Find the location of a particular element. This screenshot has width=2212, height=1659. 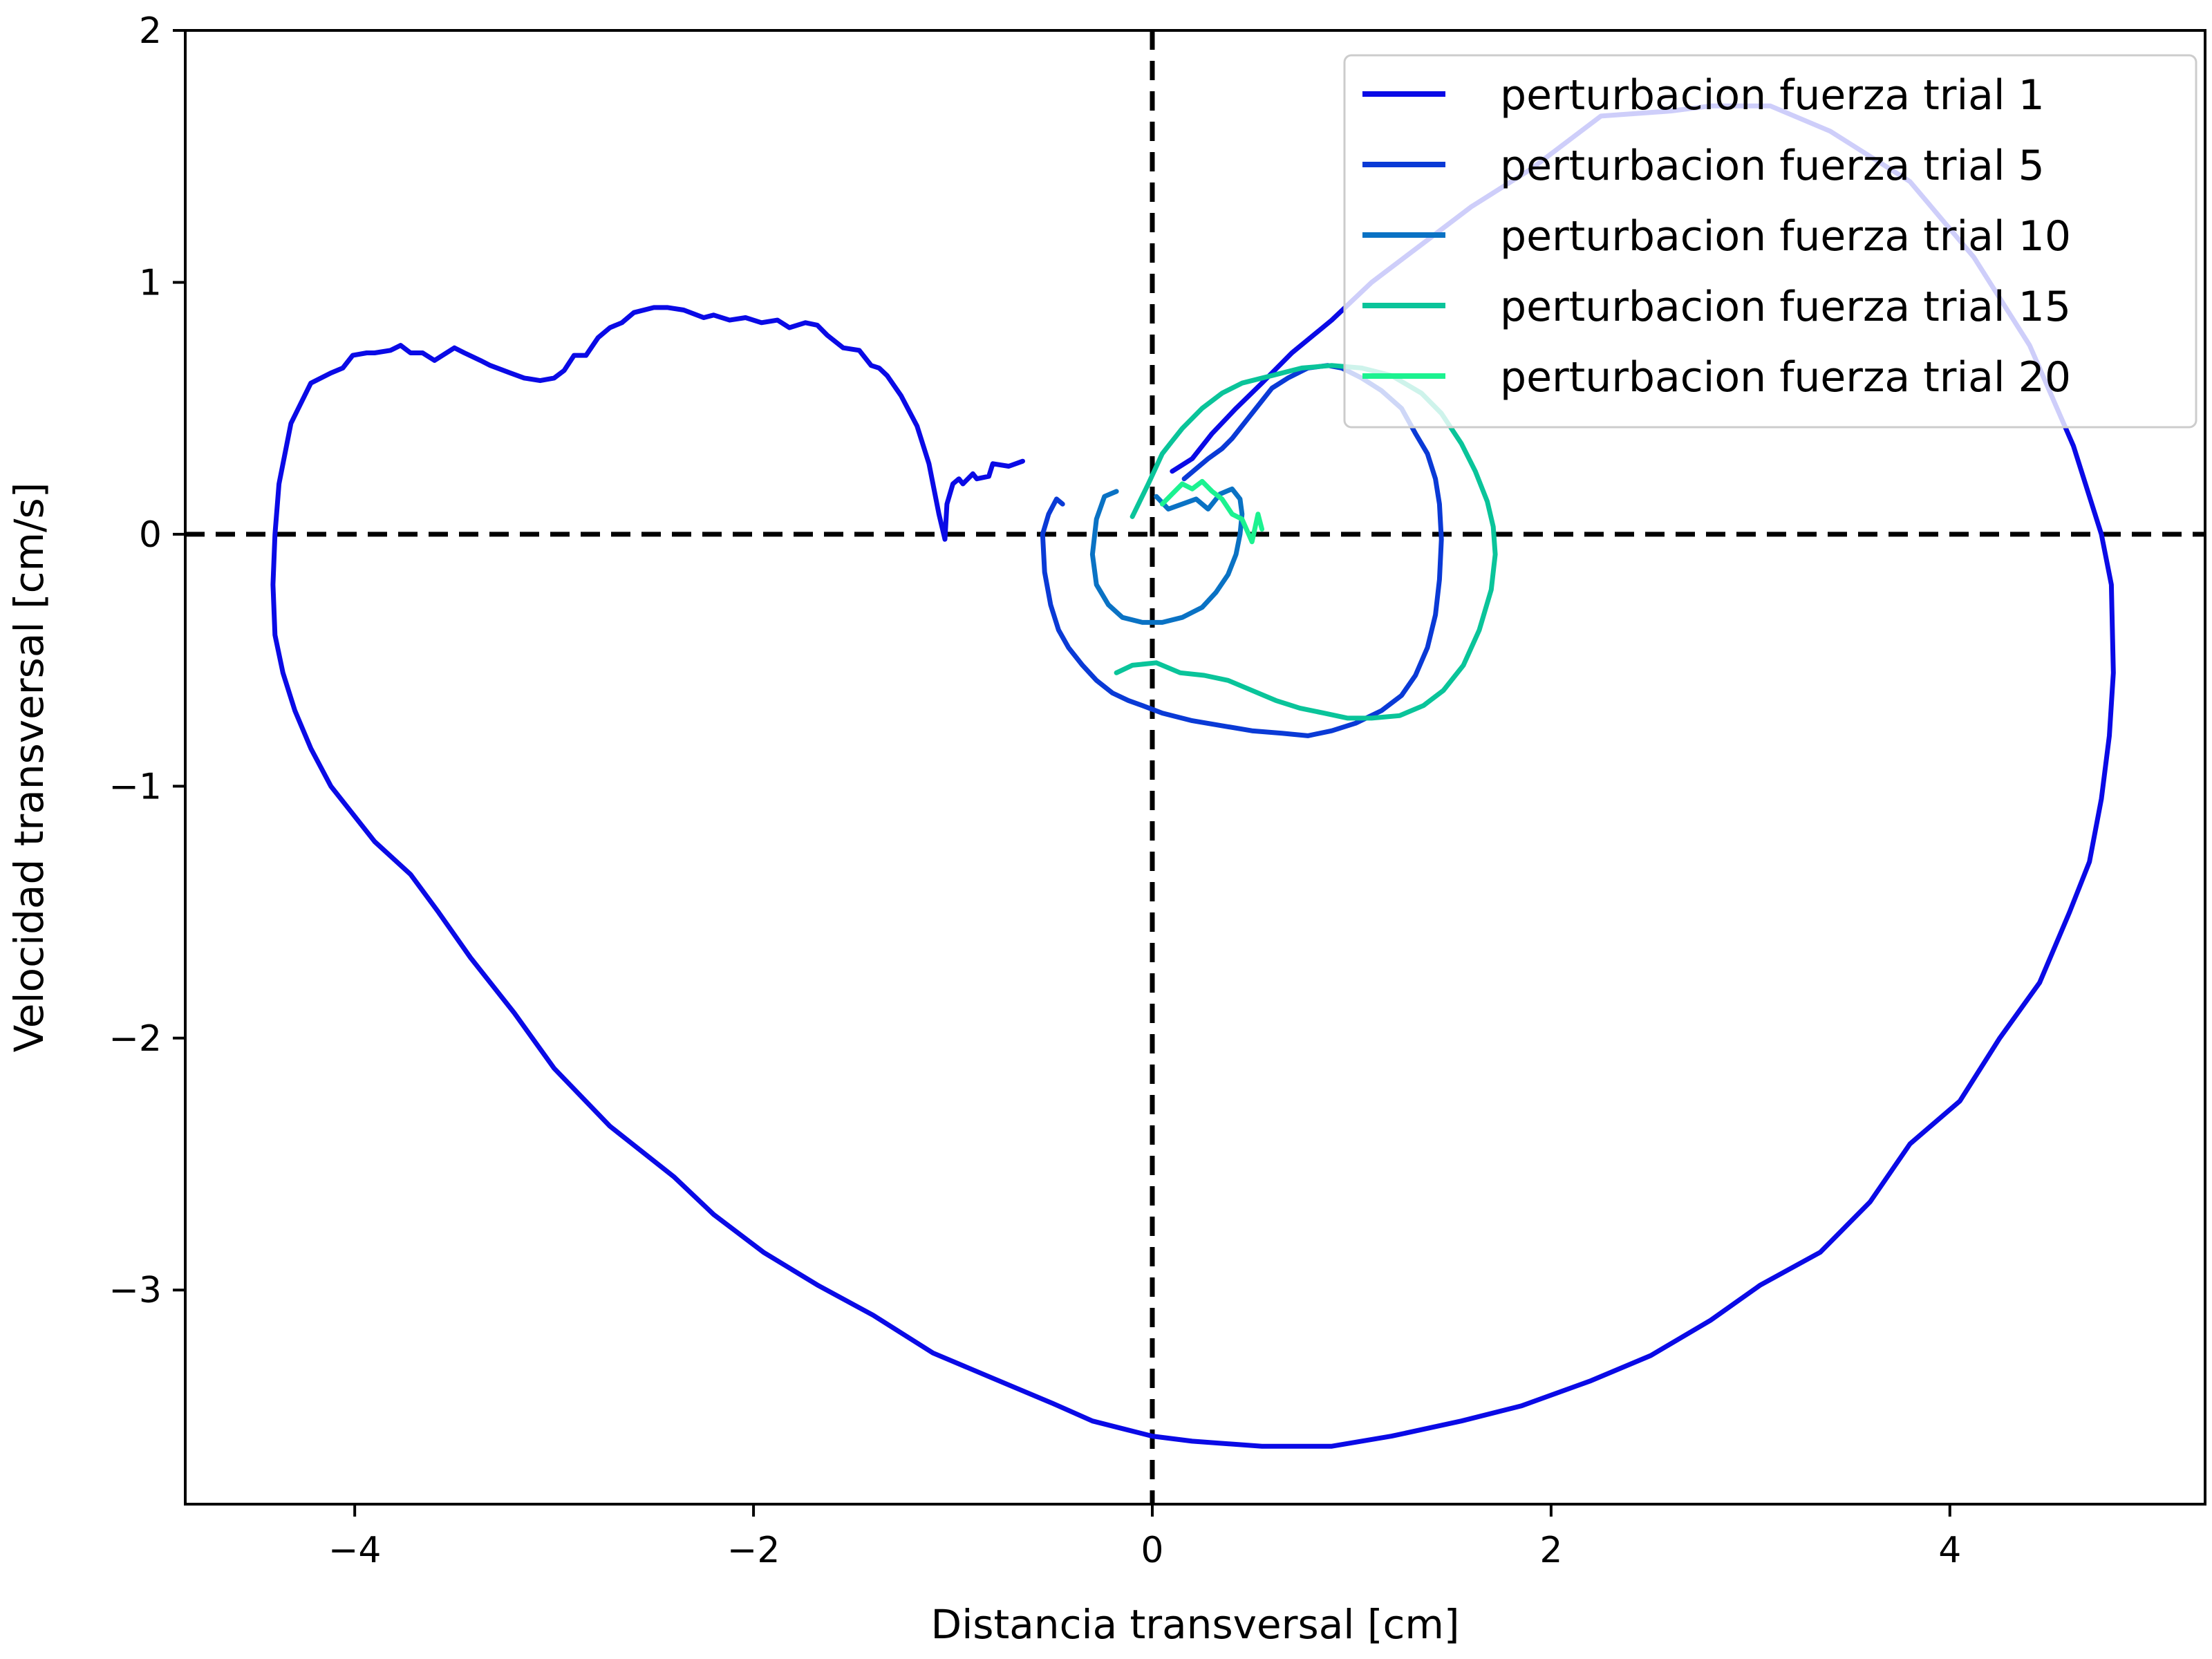

y-tick-label: 2 is located at coordinates (150, 31).